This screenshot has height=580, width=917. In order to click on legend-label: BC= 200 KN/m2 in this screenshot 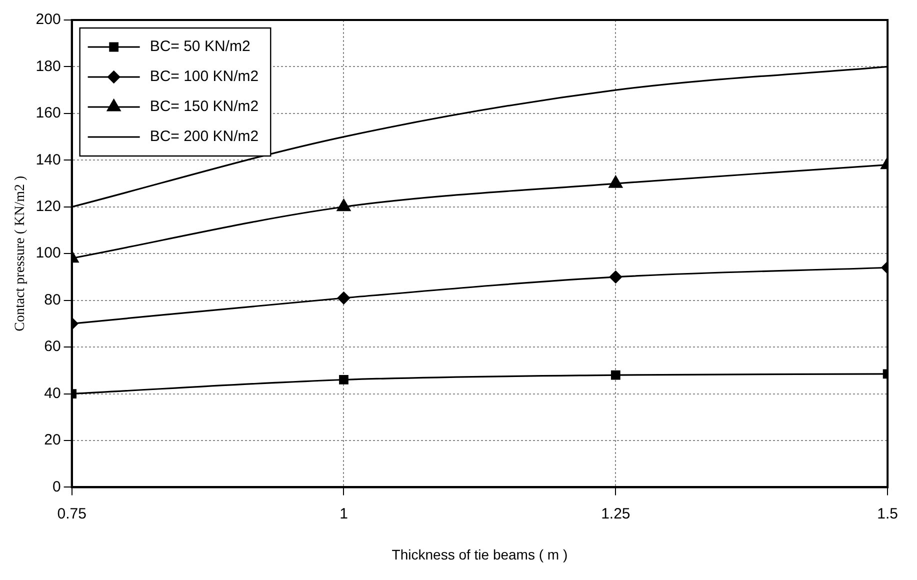, I will do `click(204, 137)`.